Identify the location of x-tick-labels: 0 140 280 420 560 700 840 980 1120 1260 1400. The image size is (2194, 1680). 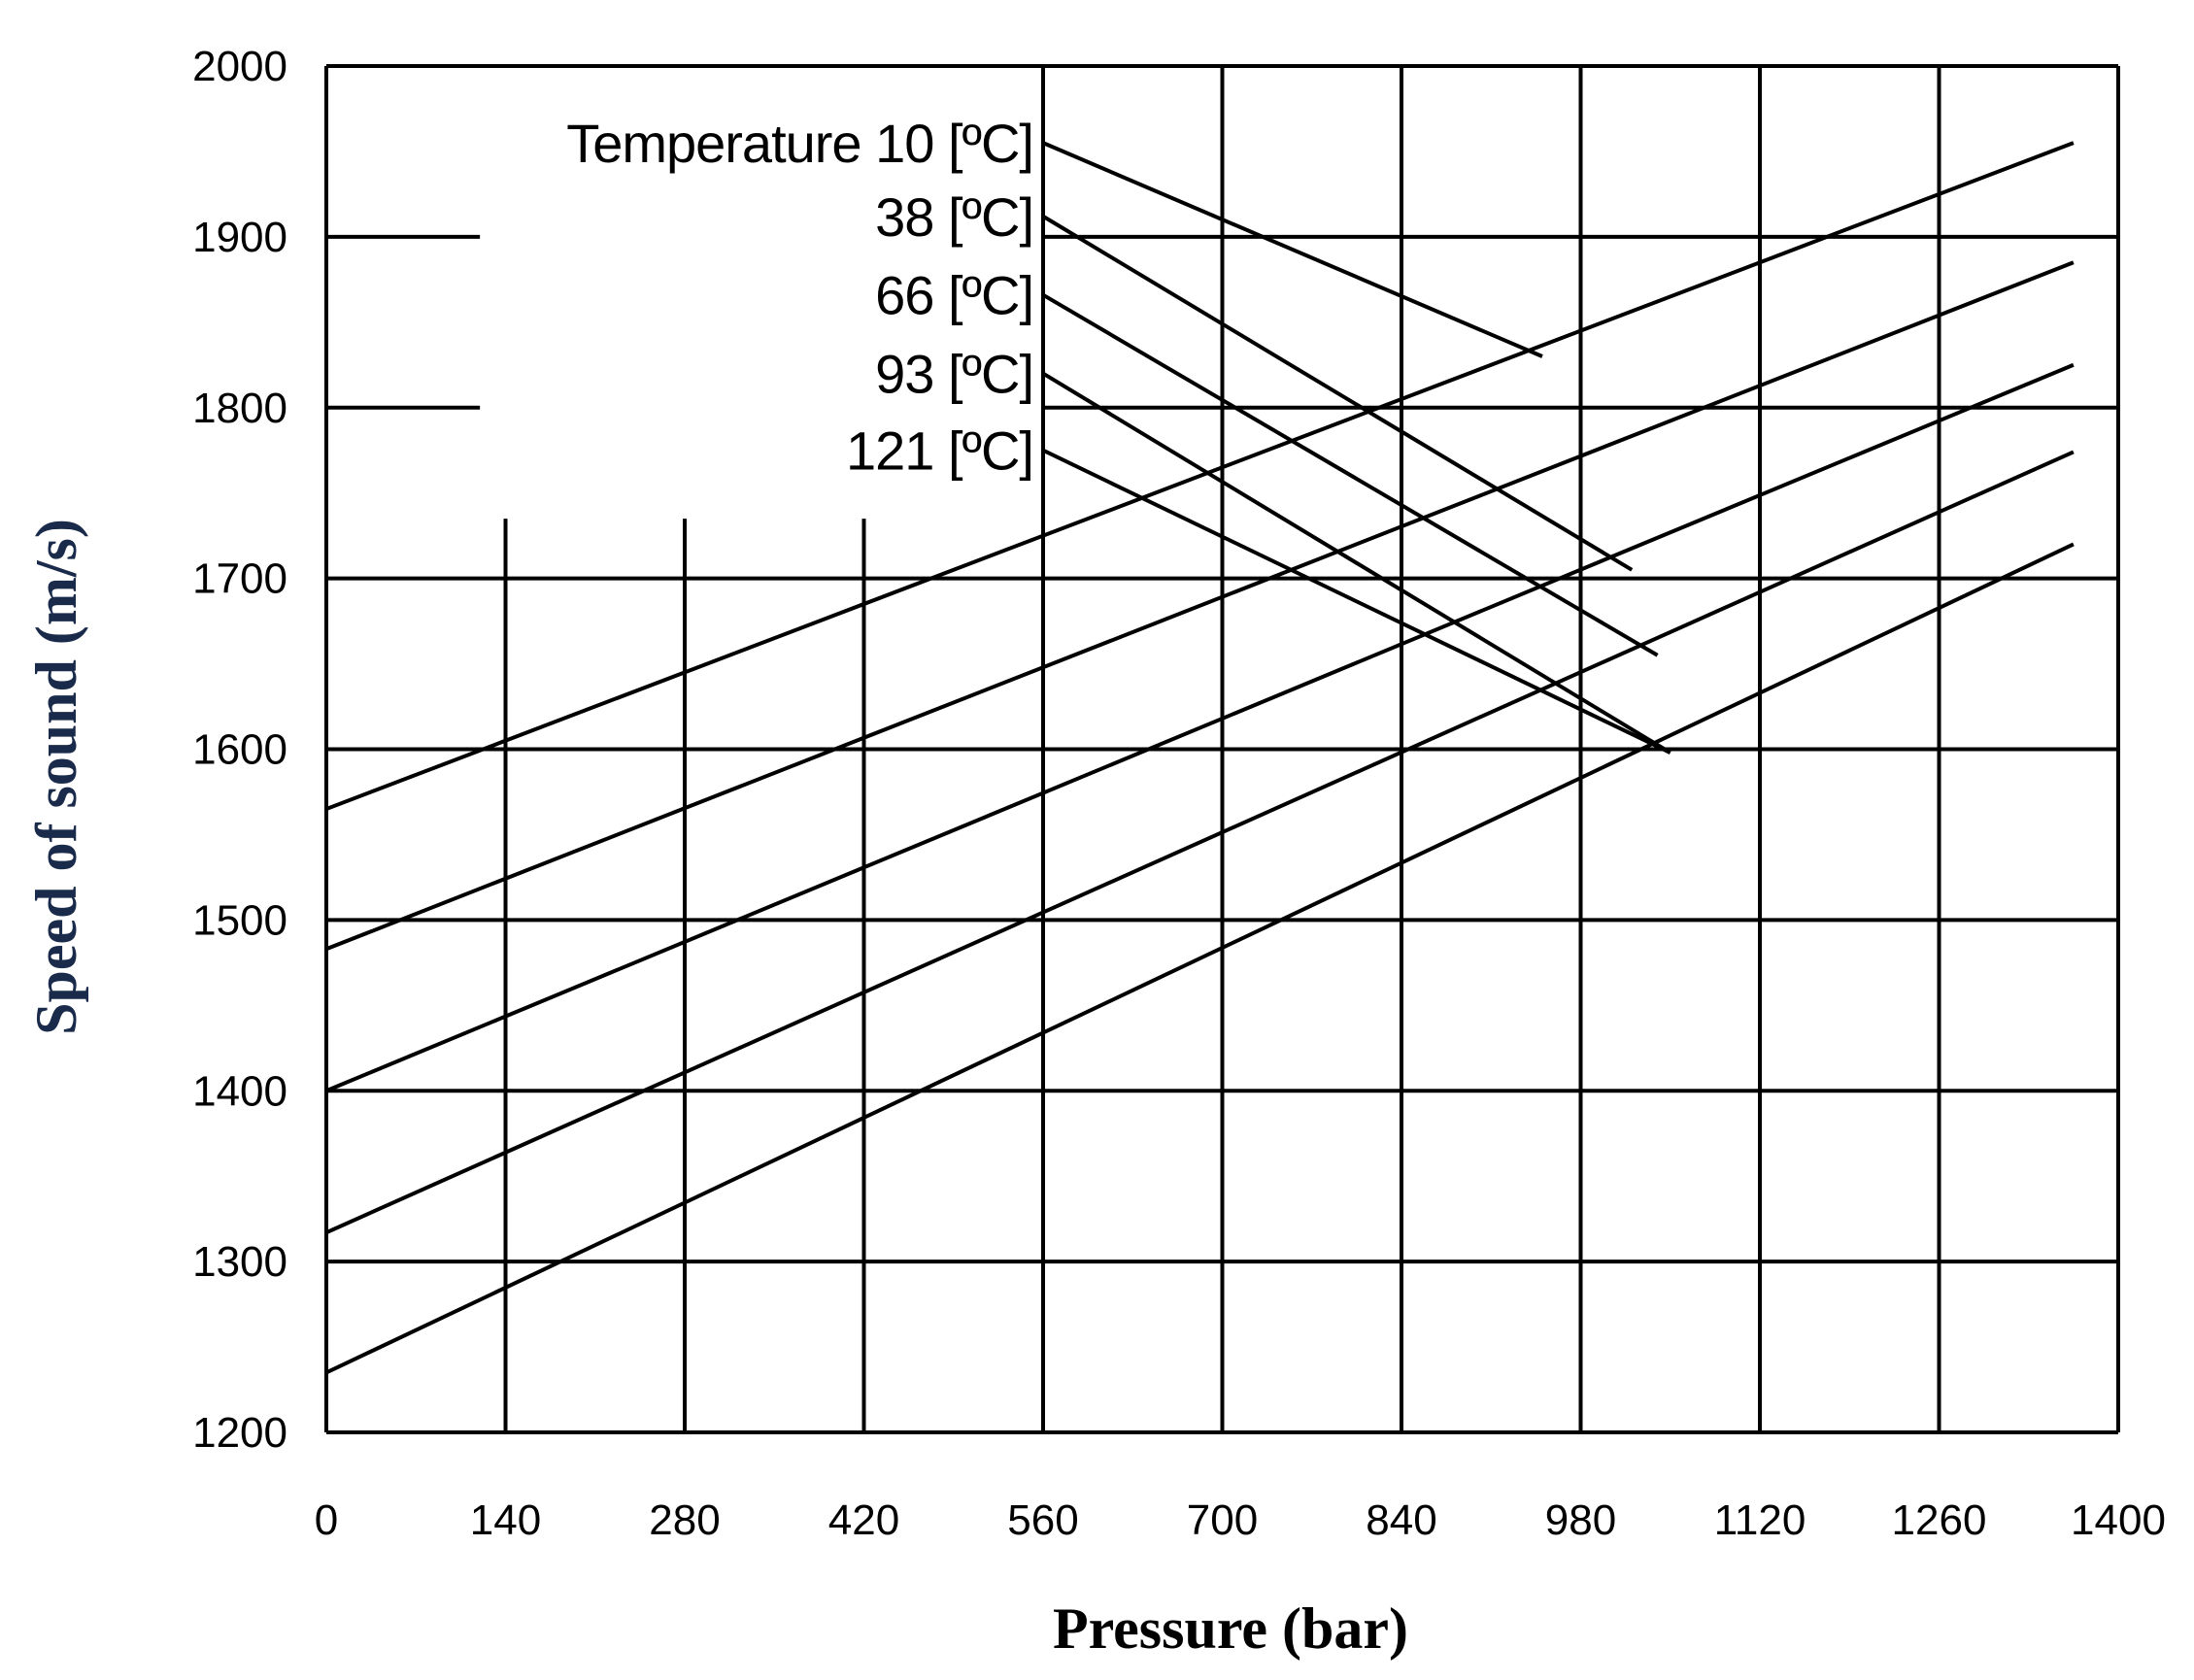
(1241, 1520).